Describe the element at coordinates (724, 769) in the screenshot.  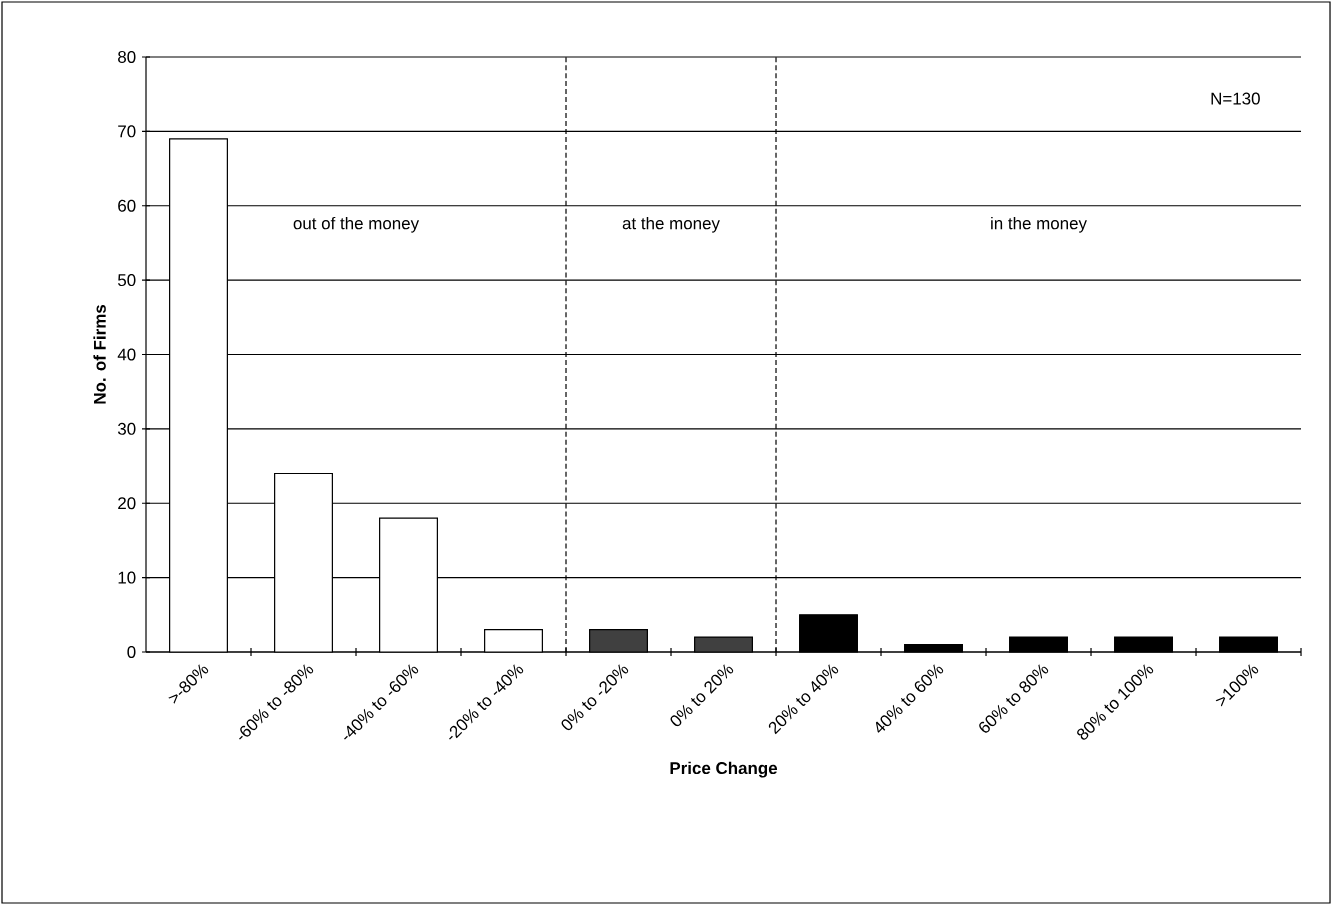
I see `x-axis-title: Price Change` at that location.